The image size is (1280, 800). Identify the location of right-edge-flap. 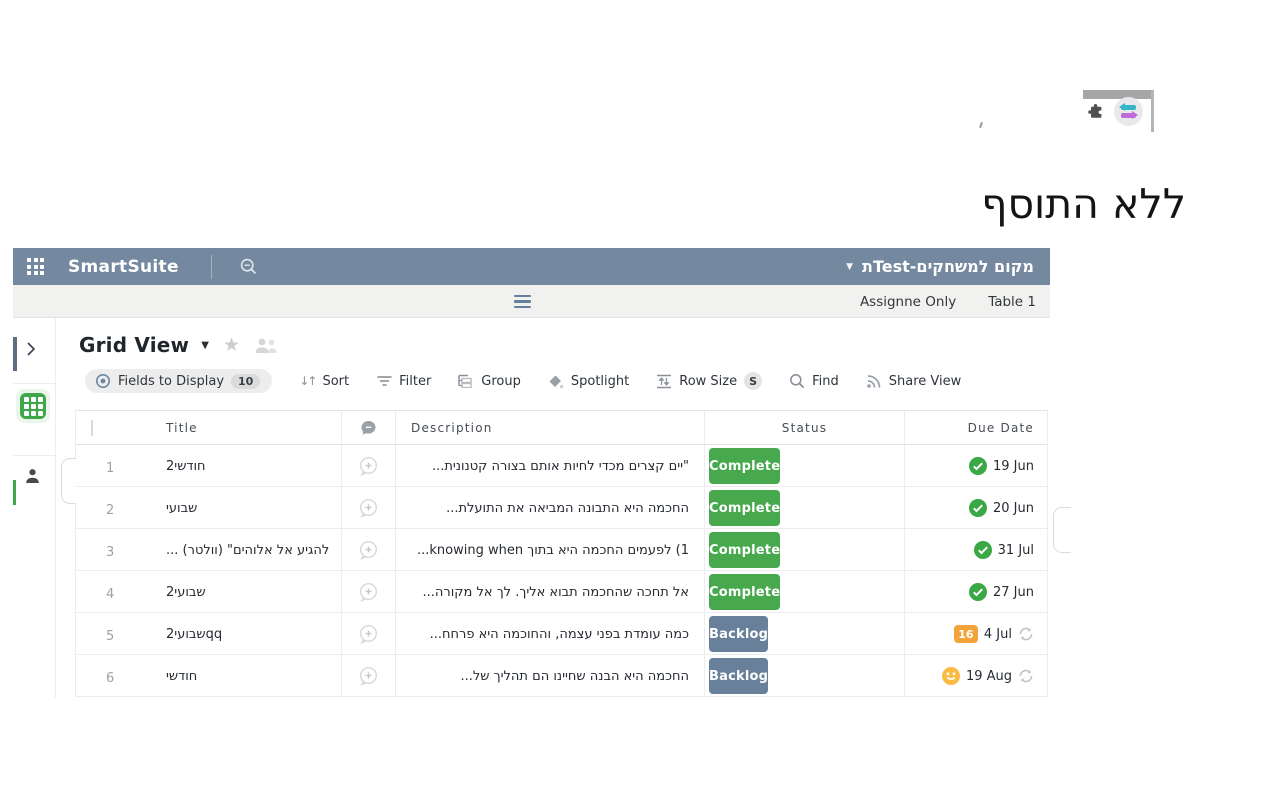
(1062, 530).